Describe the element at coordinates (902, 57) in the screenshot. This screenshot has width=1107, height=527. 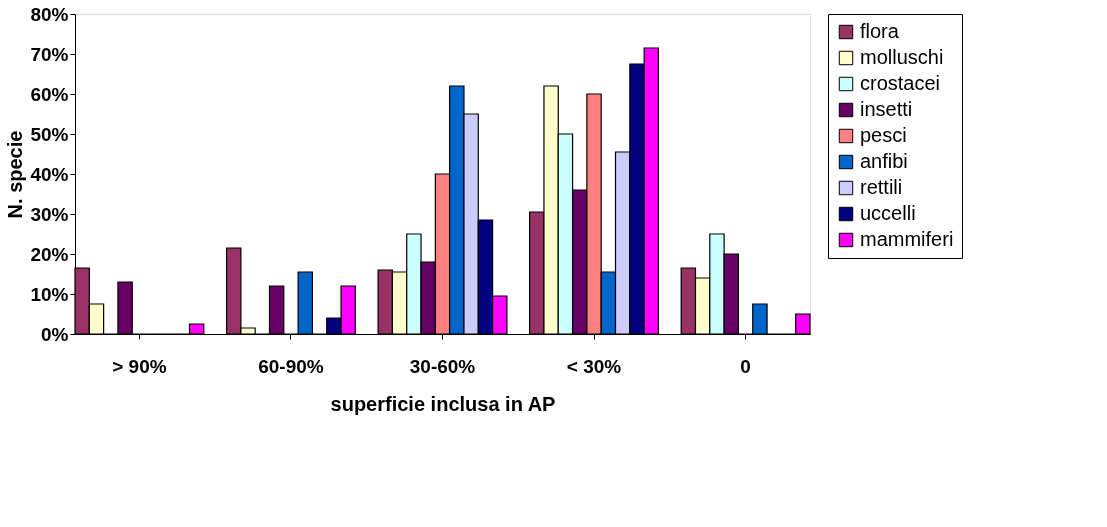
I see `legend-label: molluschi` at that location.